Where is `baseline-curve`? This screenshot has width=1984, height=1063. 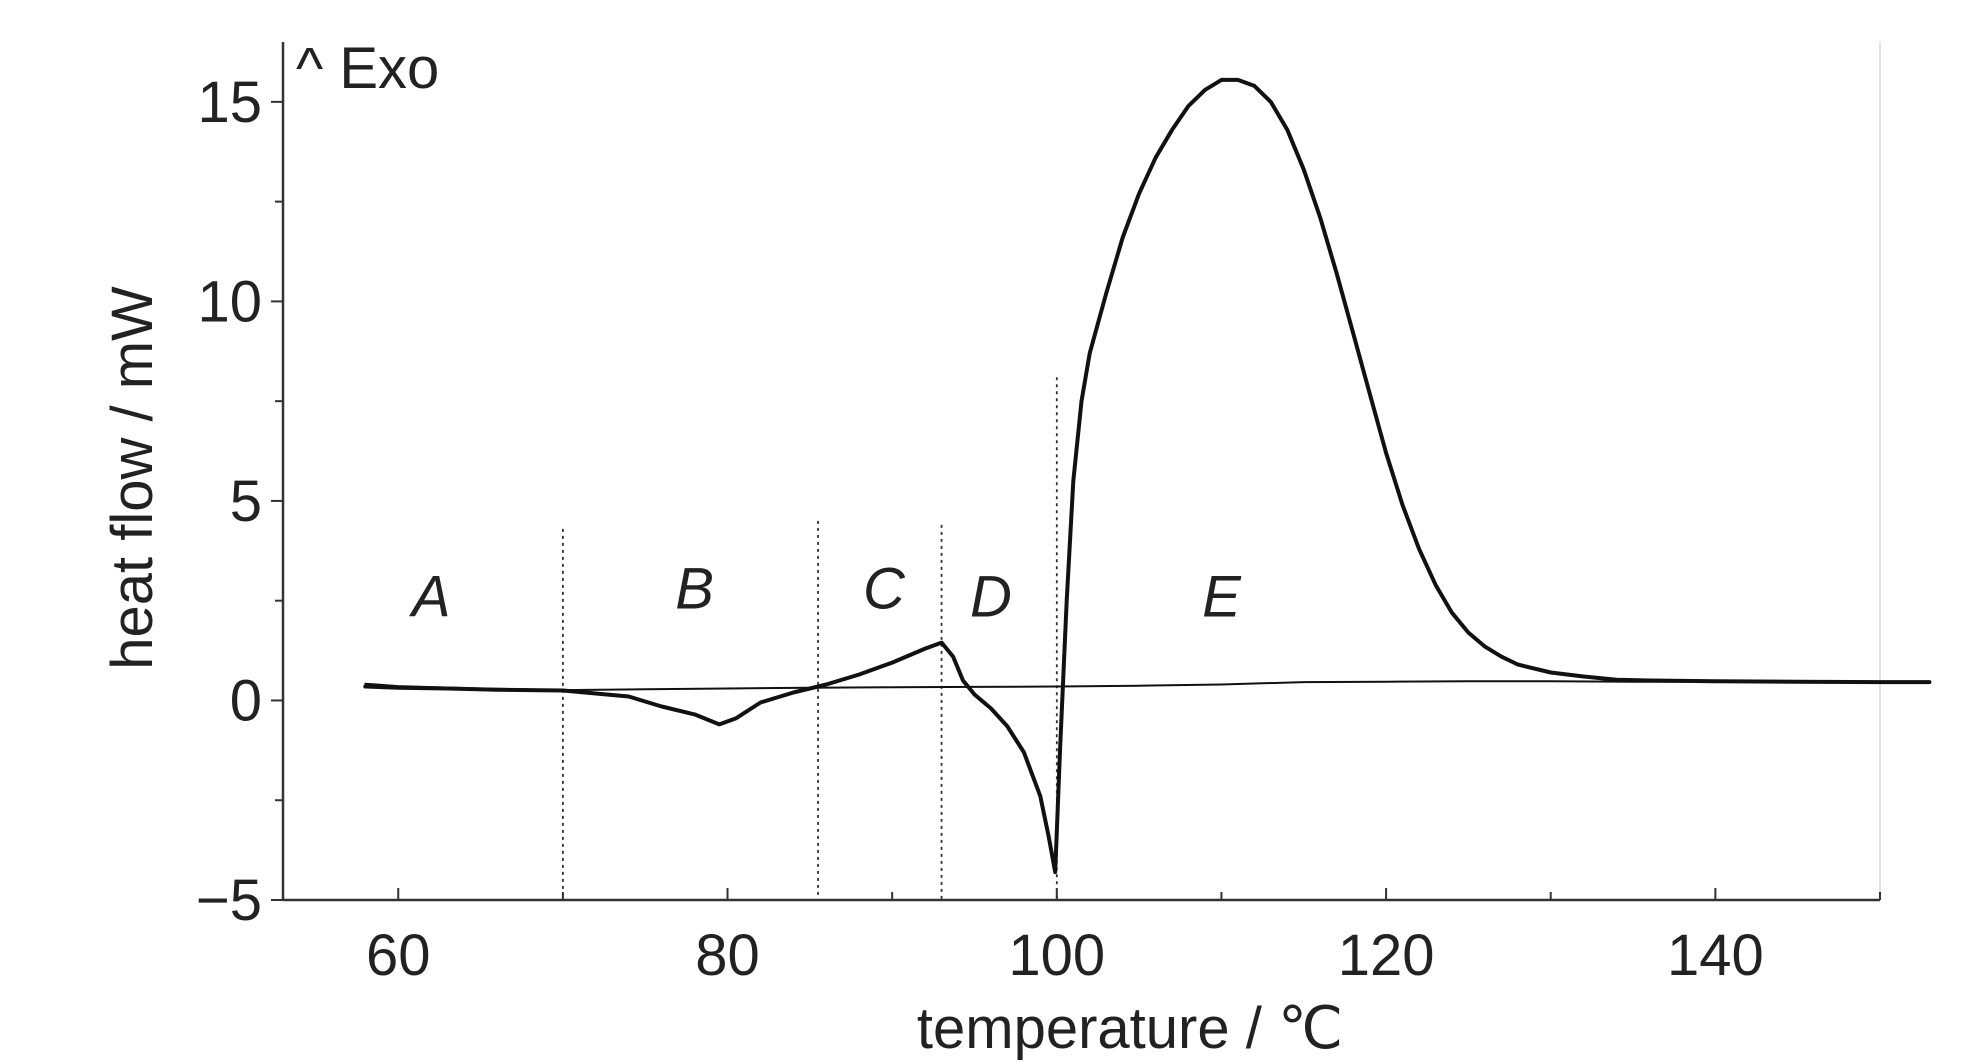 baseline-curve is located at coordinates (1147, 686).